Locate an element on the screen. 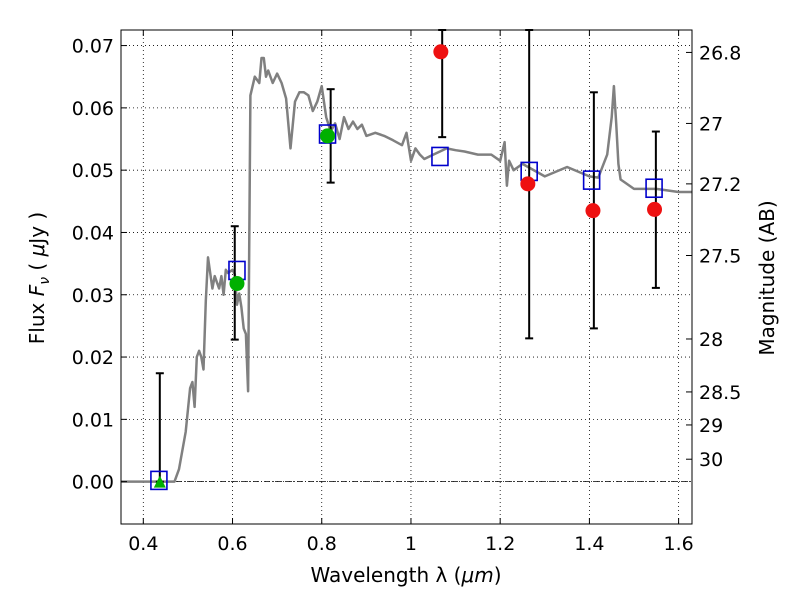 The image size is (800, 600). y2-tick-label: 30 is located at coordinates (711, 460).